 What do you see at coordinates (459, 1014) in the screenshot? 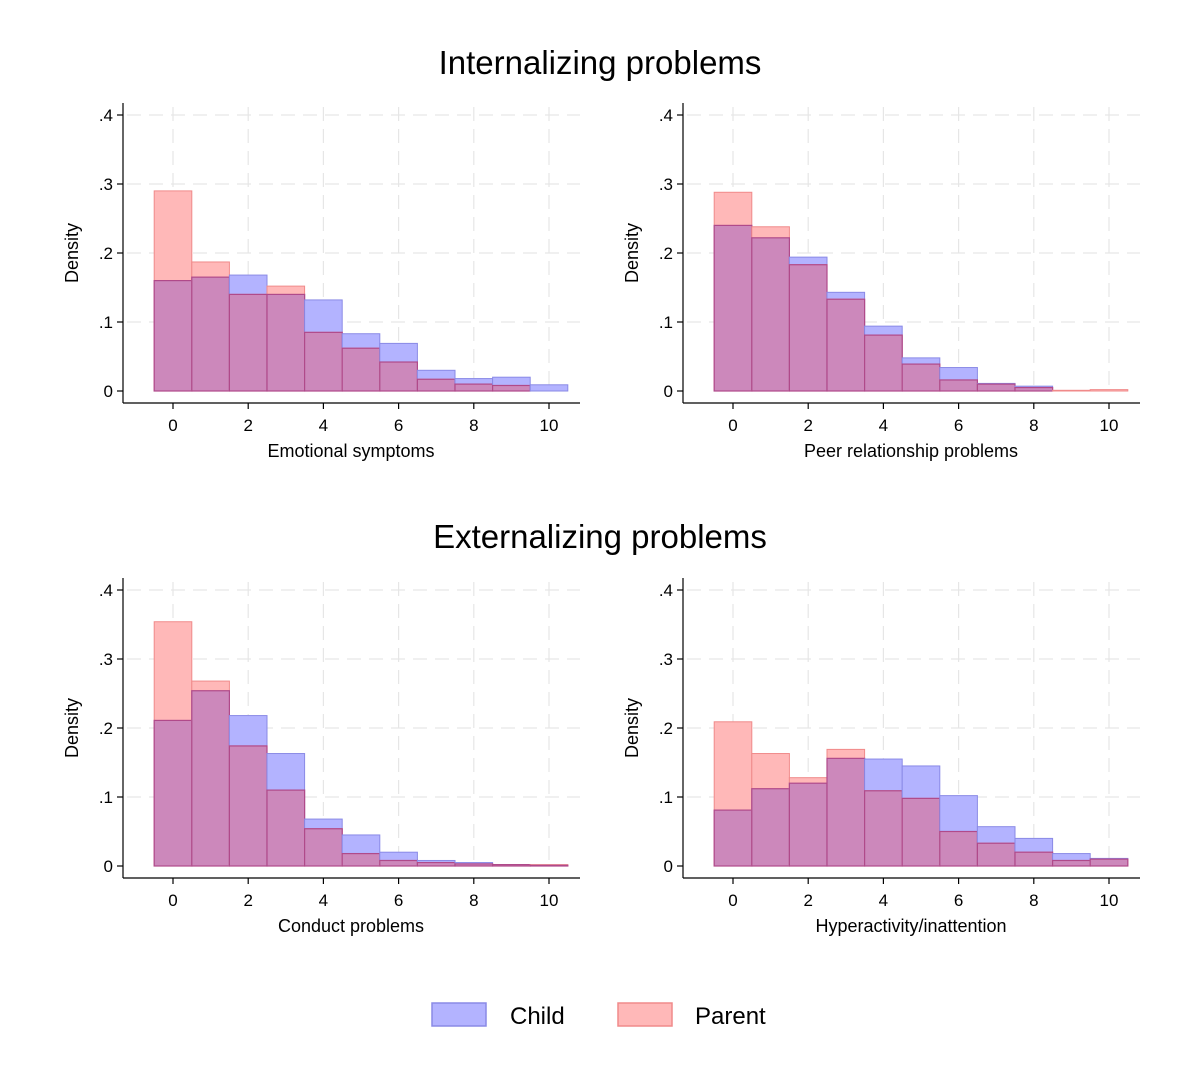
I see `legend-swatch-child` at bounding box center [459, 1014].